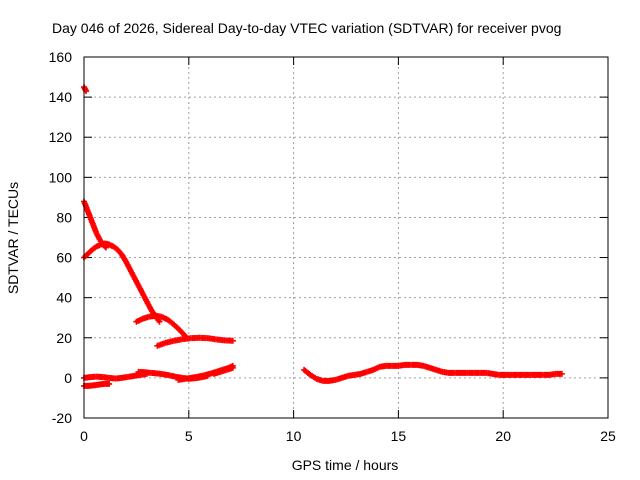 The height and width of the screenshot is (480, 640). Describe the element at coordinates (294, 436) in the screenshot. I see `x-tick-label: 10` at that location.